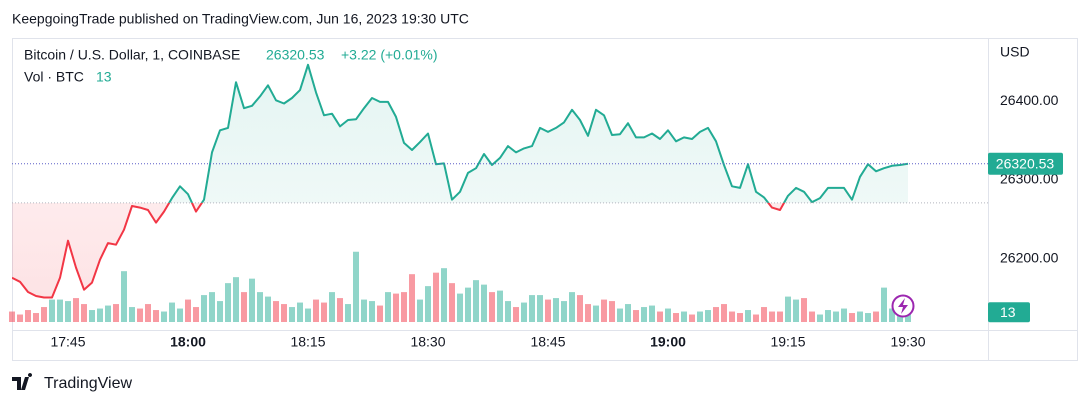 The height and width of the screenshot is (407, 1090). I want to click on x-tick-label: 19:15, so click(787, 342).